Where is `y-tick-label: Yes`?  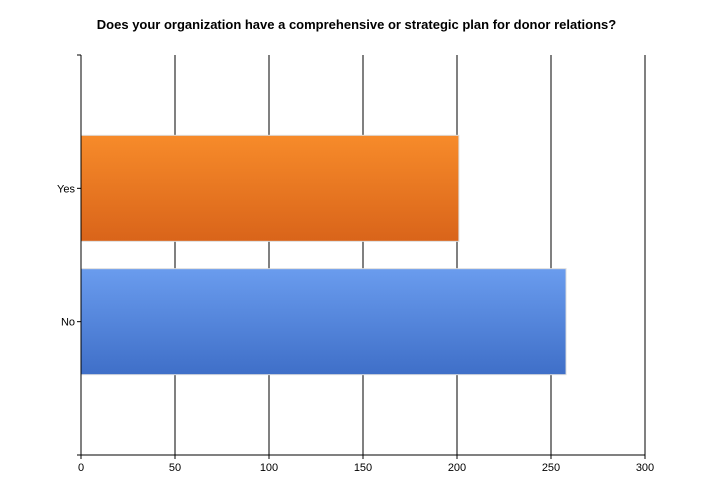
y-tick-label: Yes is located at coordinates (66, 189).